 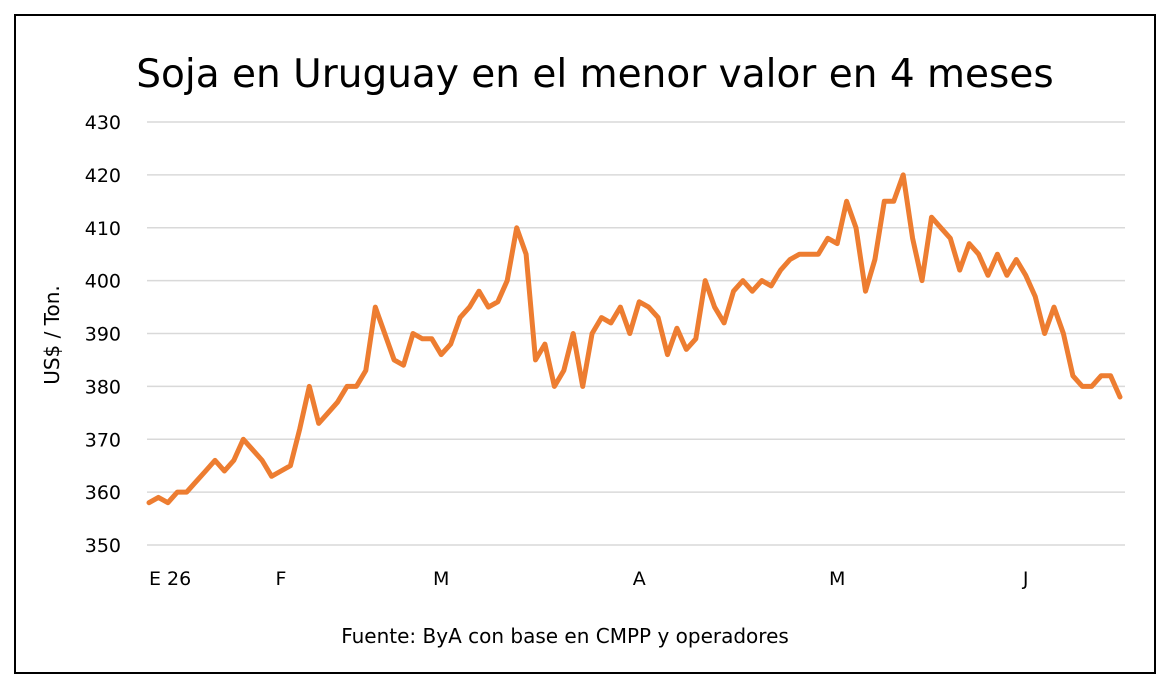 What do you see at coordinates (1025, 579) in the screenshot?
I see `x-tick-label: J` at bounding box center [1025, 579].